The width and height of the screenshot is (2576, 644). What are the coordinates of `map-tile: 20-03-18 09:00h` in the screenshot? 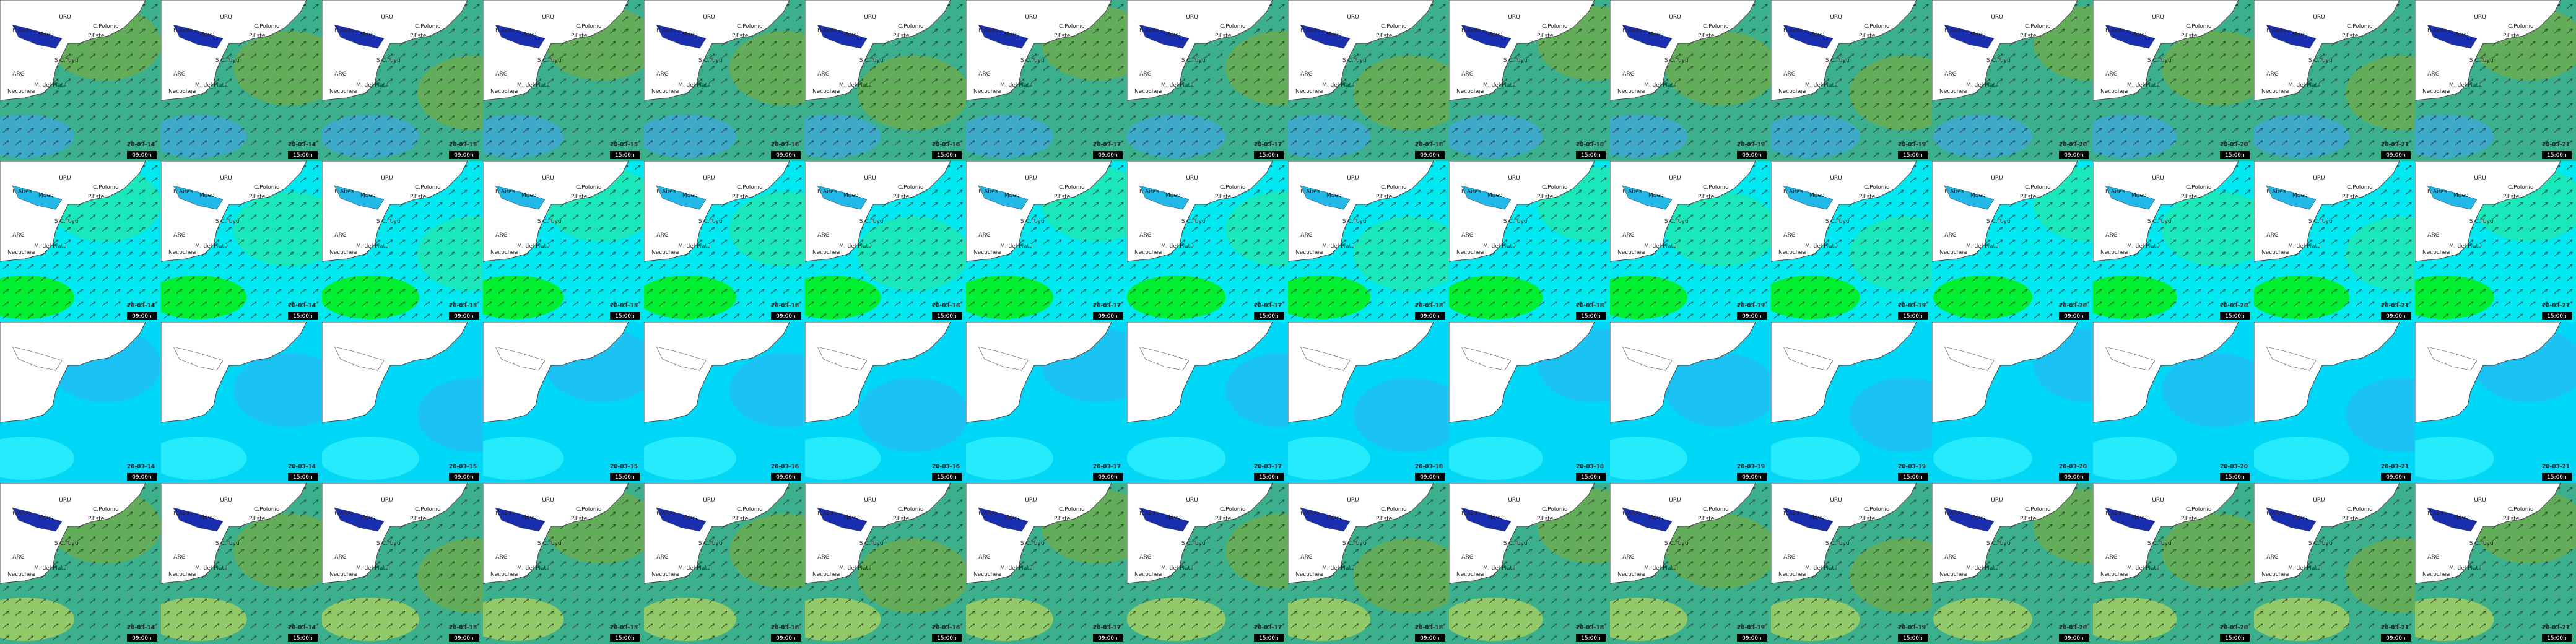 It's located at (1368, 402).